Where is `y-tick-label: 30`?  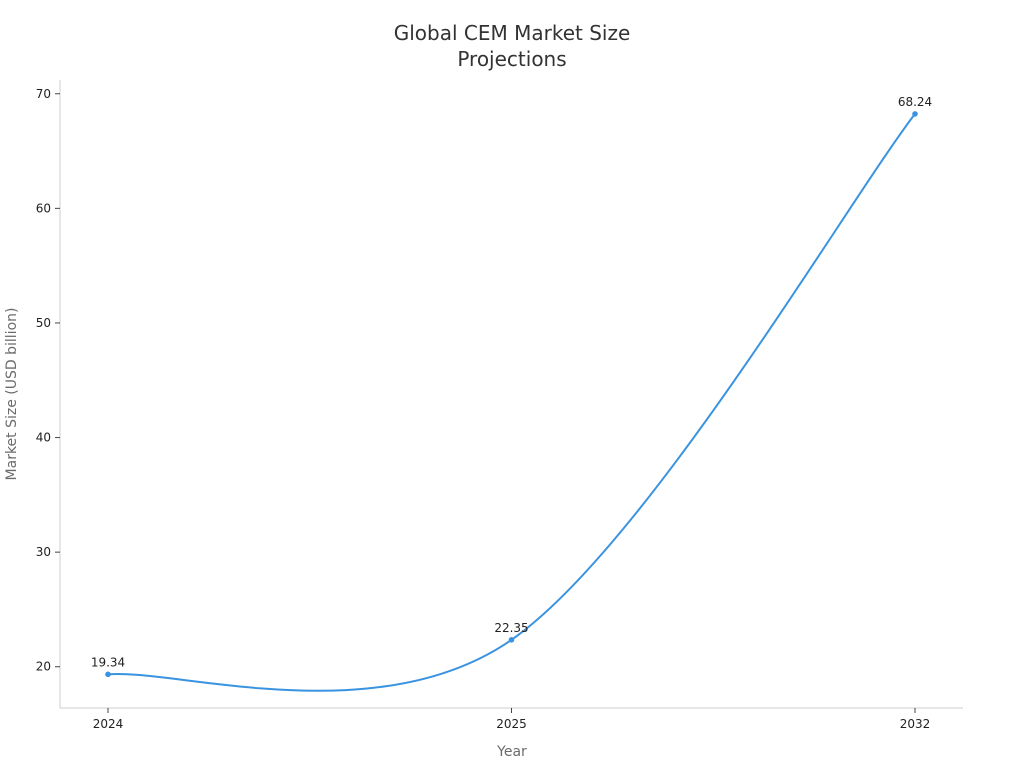 y-tick-label: 30 is located at coordinates (43, 552).